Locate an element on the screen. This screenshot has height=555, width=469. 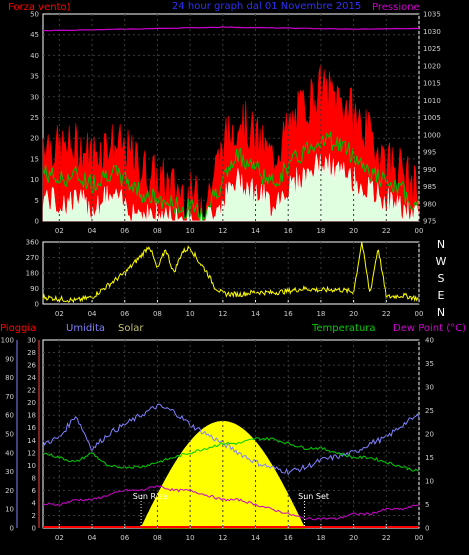
direction-x-tick-label: 18 is located at coordinates (320, 314).